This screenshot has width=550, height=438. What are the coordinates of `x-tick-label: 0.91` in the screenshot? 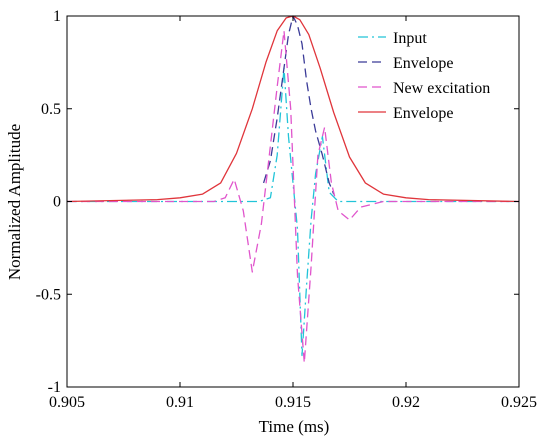 It's located at (180, 402).